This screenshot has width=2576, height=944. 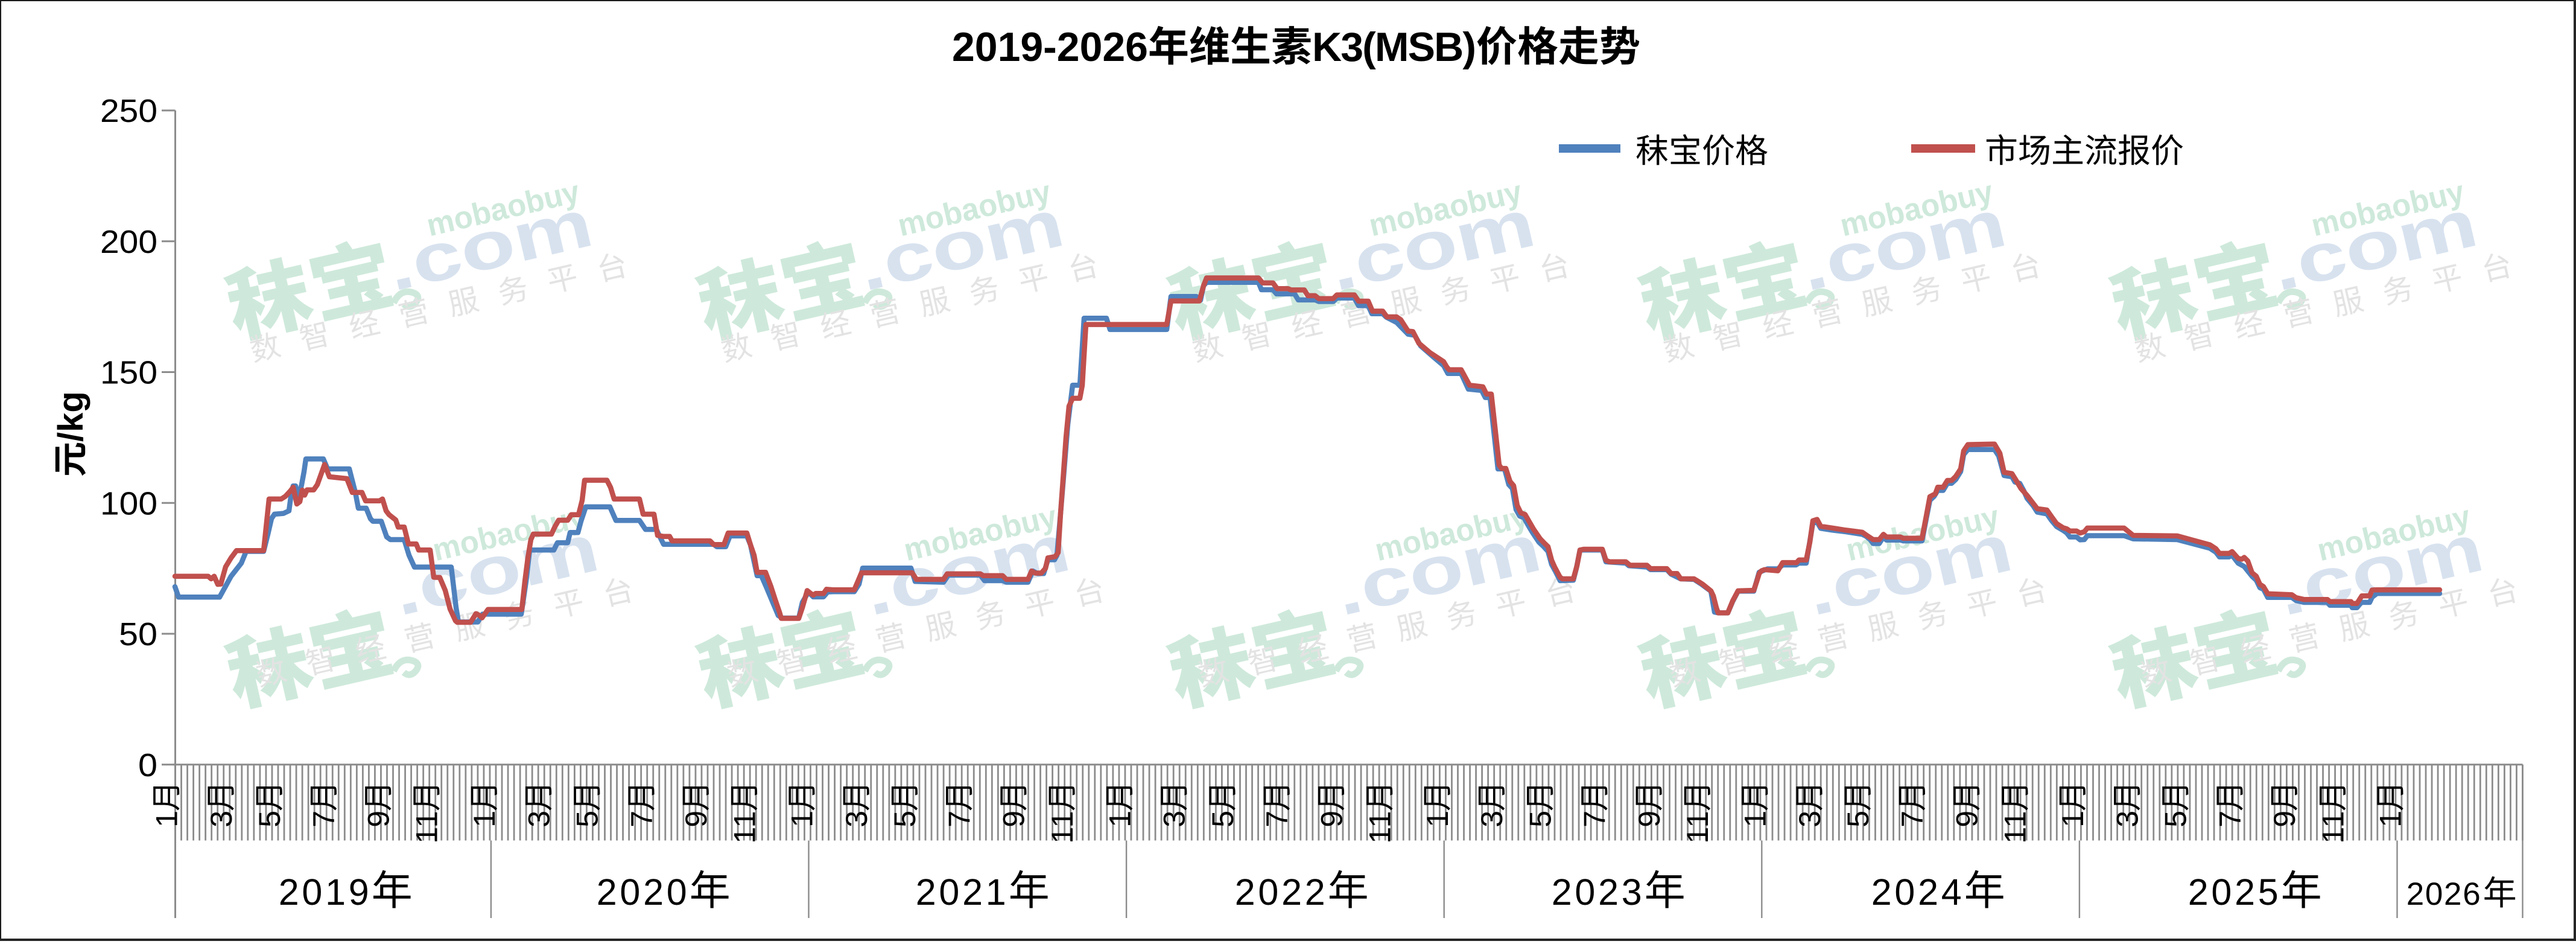 What do you see at coordinates (70, 416) in the screenshot?
I see `svg-text: /kg` at bounding box center [70, 416].